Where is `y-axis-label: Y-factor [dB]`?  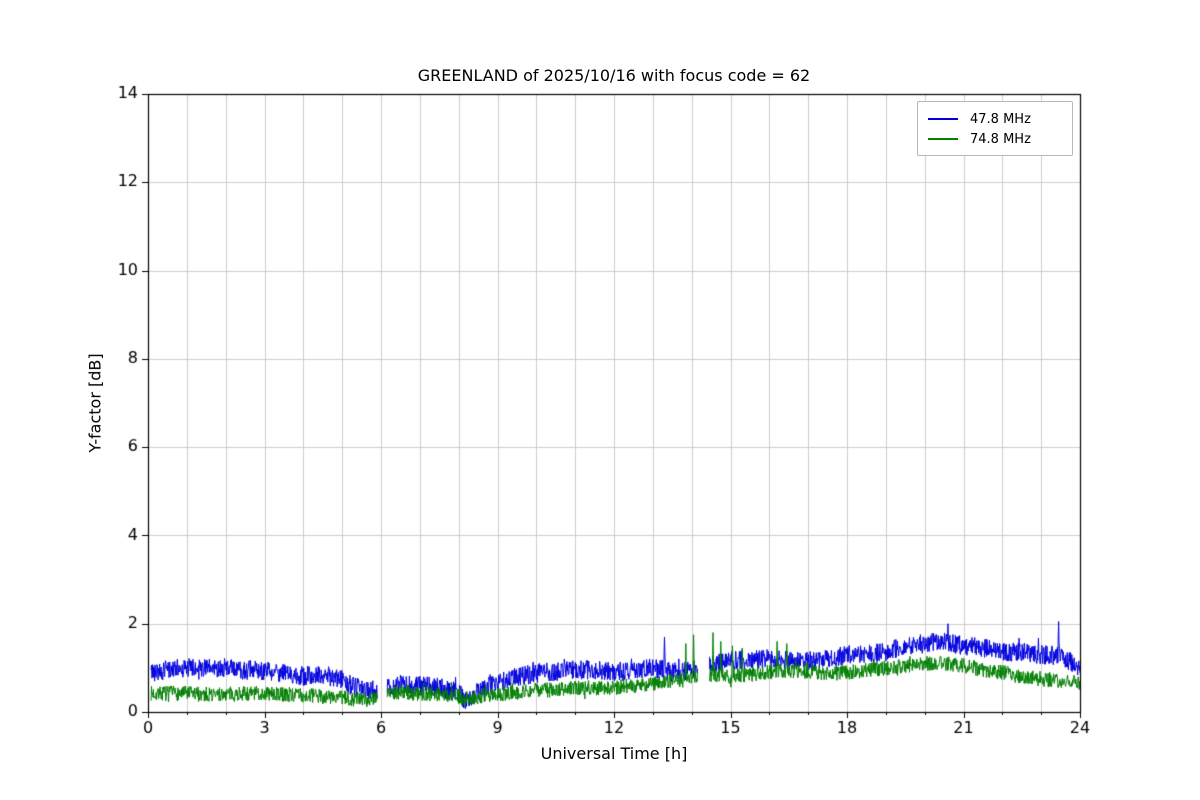 y-axis-label: Y-factor [dB] is located at coordinates (95, 403).